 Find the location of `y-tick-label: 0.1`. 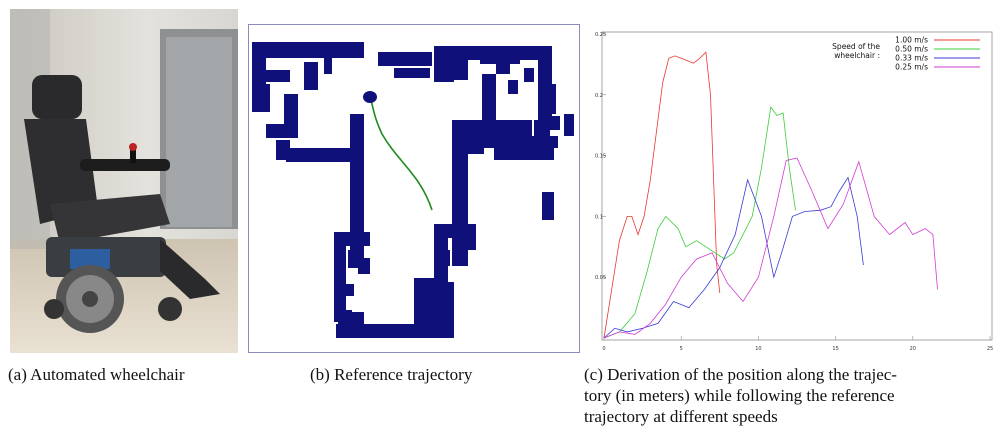

y-tick-label: 0.1 is located at coordinates (599, 217).